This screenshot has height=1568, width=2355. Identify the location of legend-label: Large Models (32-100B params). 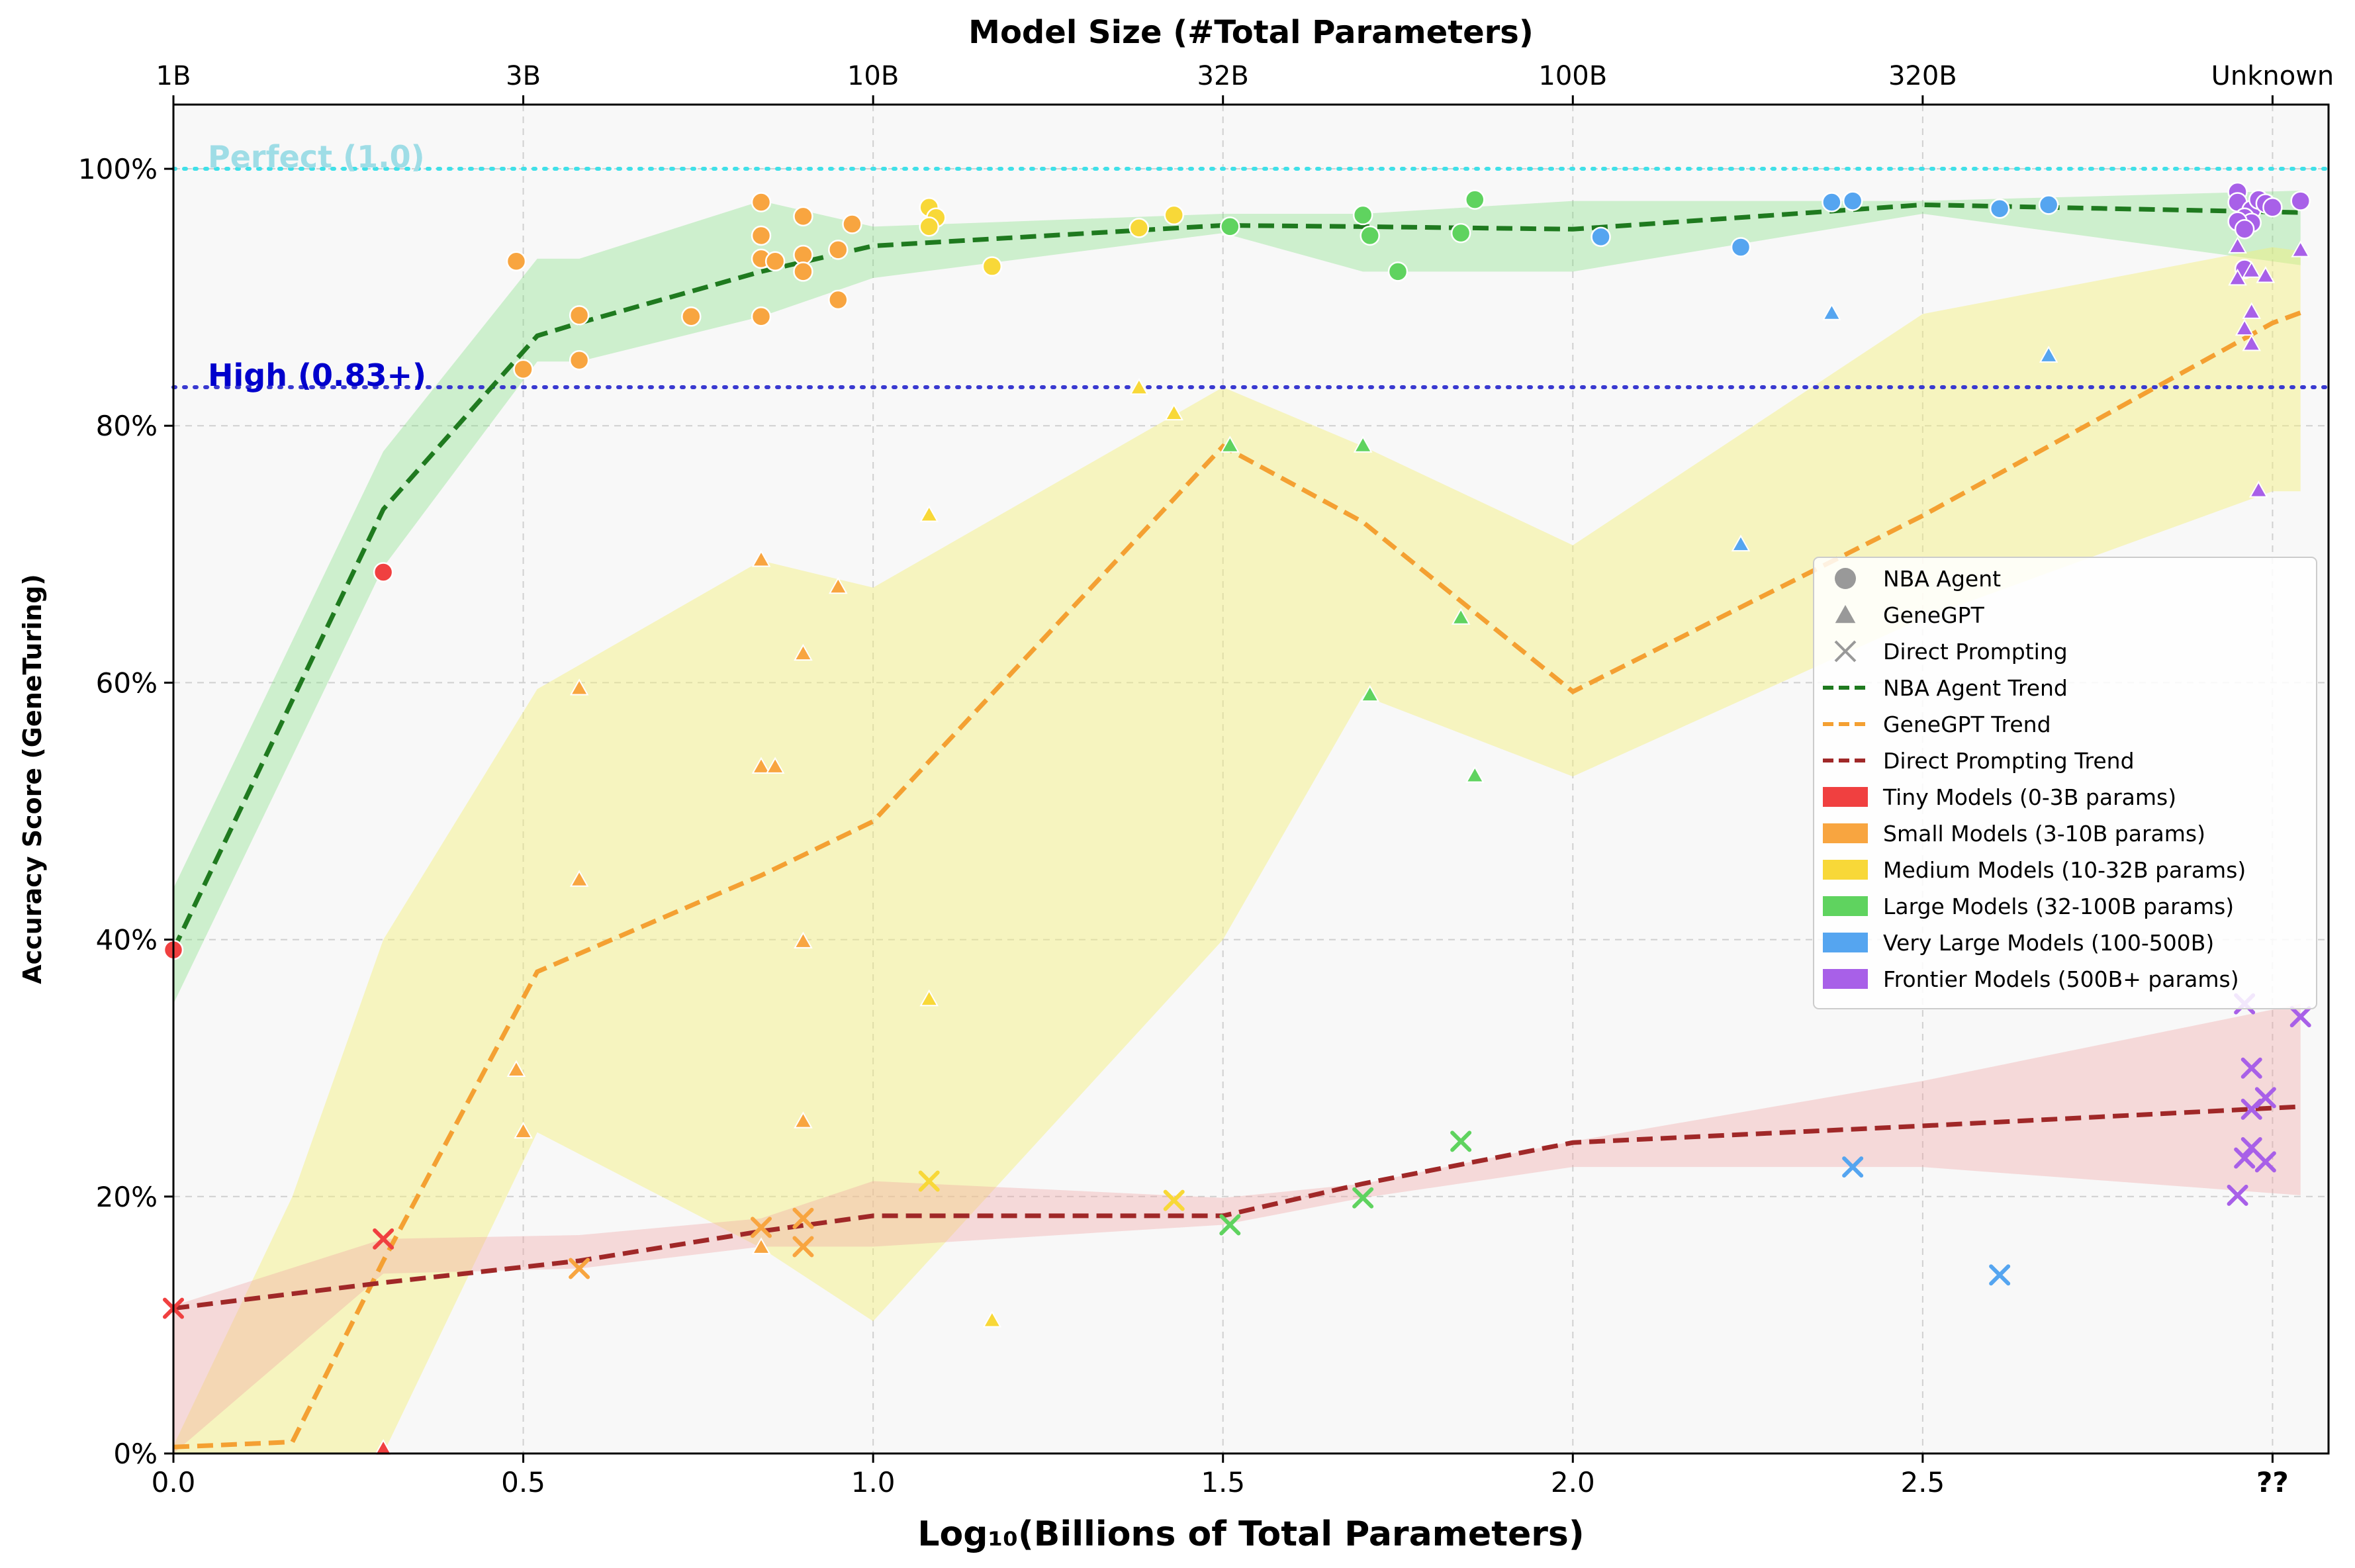
(2058, 906).